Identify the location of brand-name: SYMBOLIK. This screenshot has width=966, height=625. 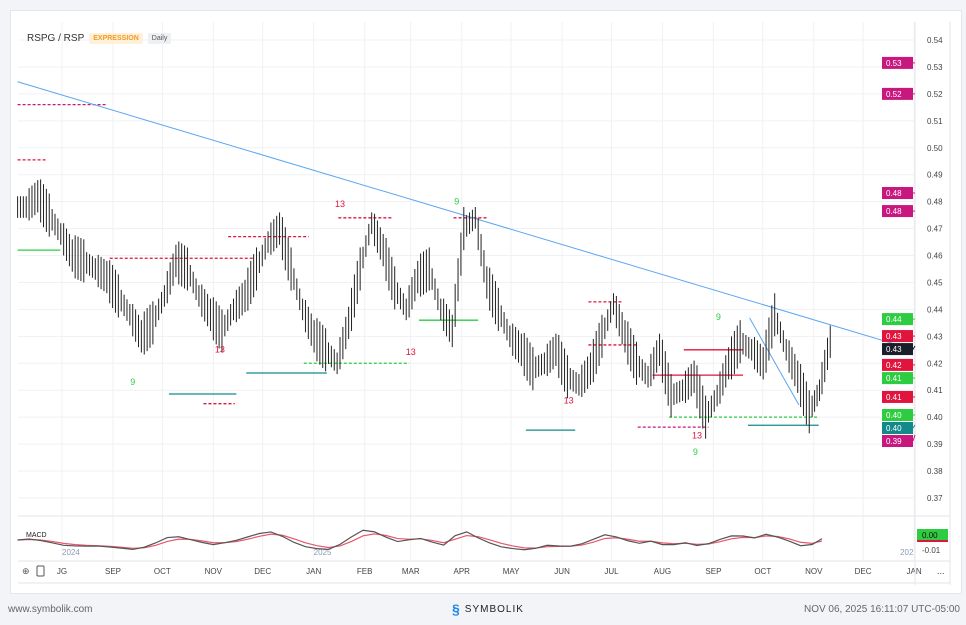
(494, 609).